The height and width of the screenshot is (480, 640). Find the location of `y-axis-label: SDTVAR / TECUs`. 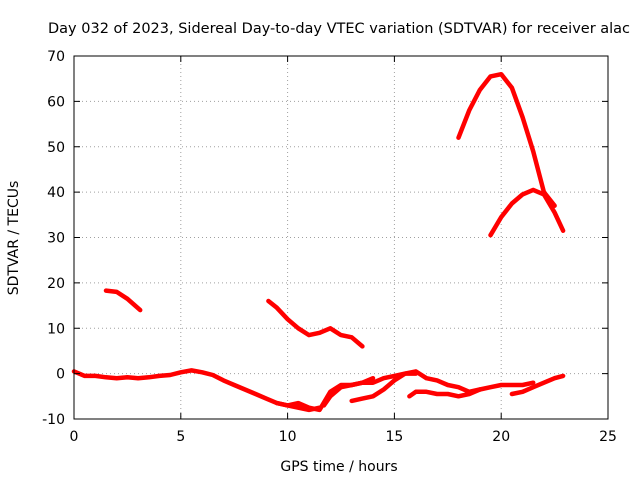

y-axis-label: SDTVAR / TECUs is located at coordinates (14, 238).